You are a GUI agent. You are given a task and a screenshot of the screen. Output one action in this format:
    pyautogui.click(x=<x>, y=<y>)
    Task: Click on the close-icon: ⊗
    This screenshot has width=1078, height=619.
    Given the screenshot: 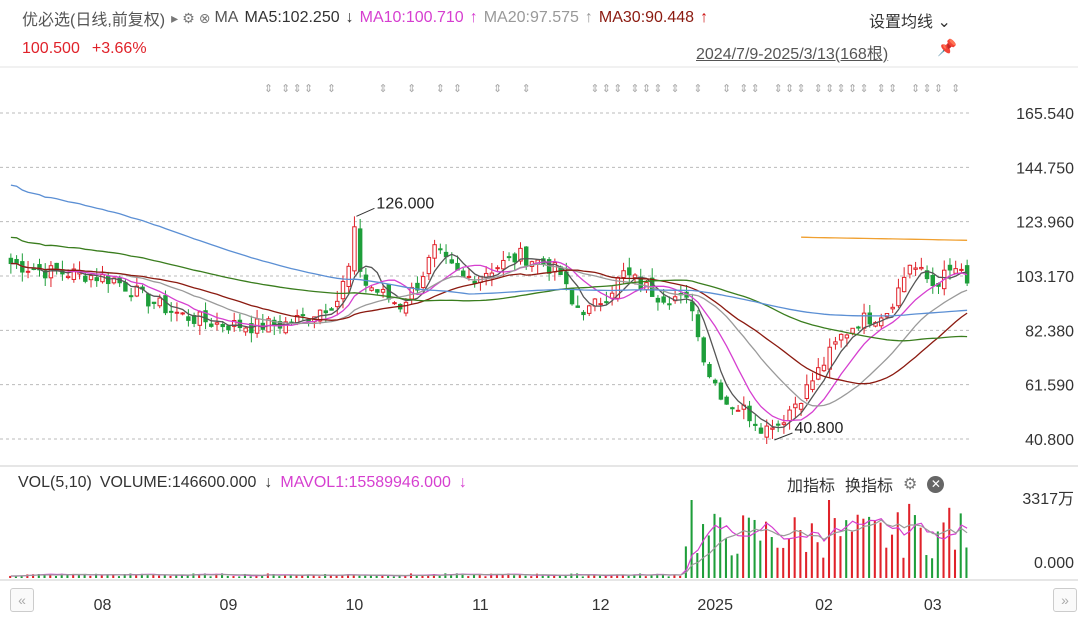 What is the action you would take?
    pyautogui.click(x=204, y=17)
    